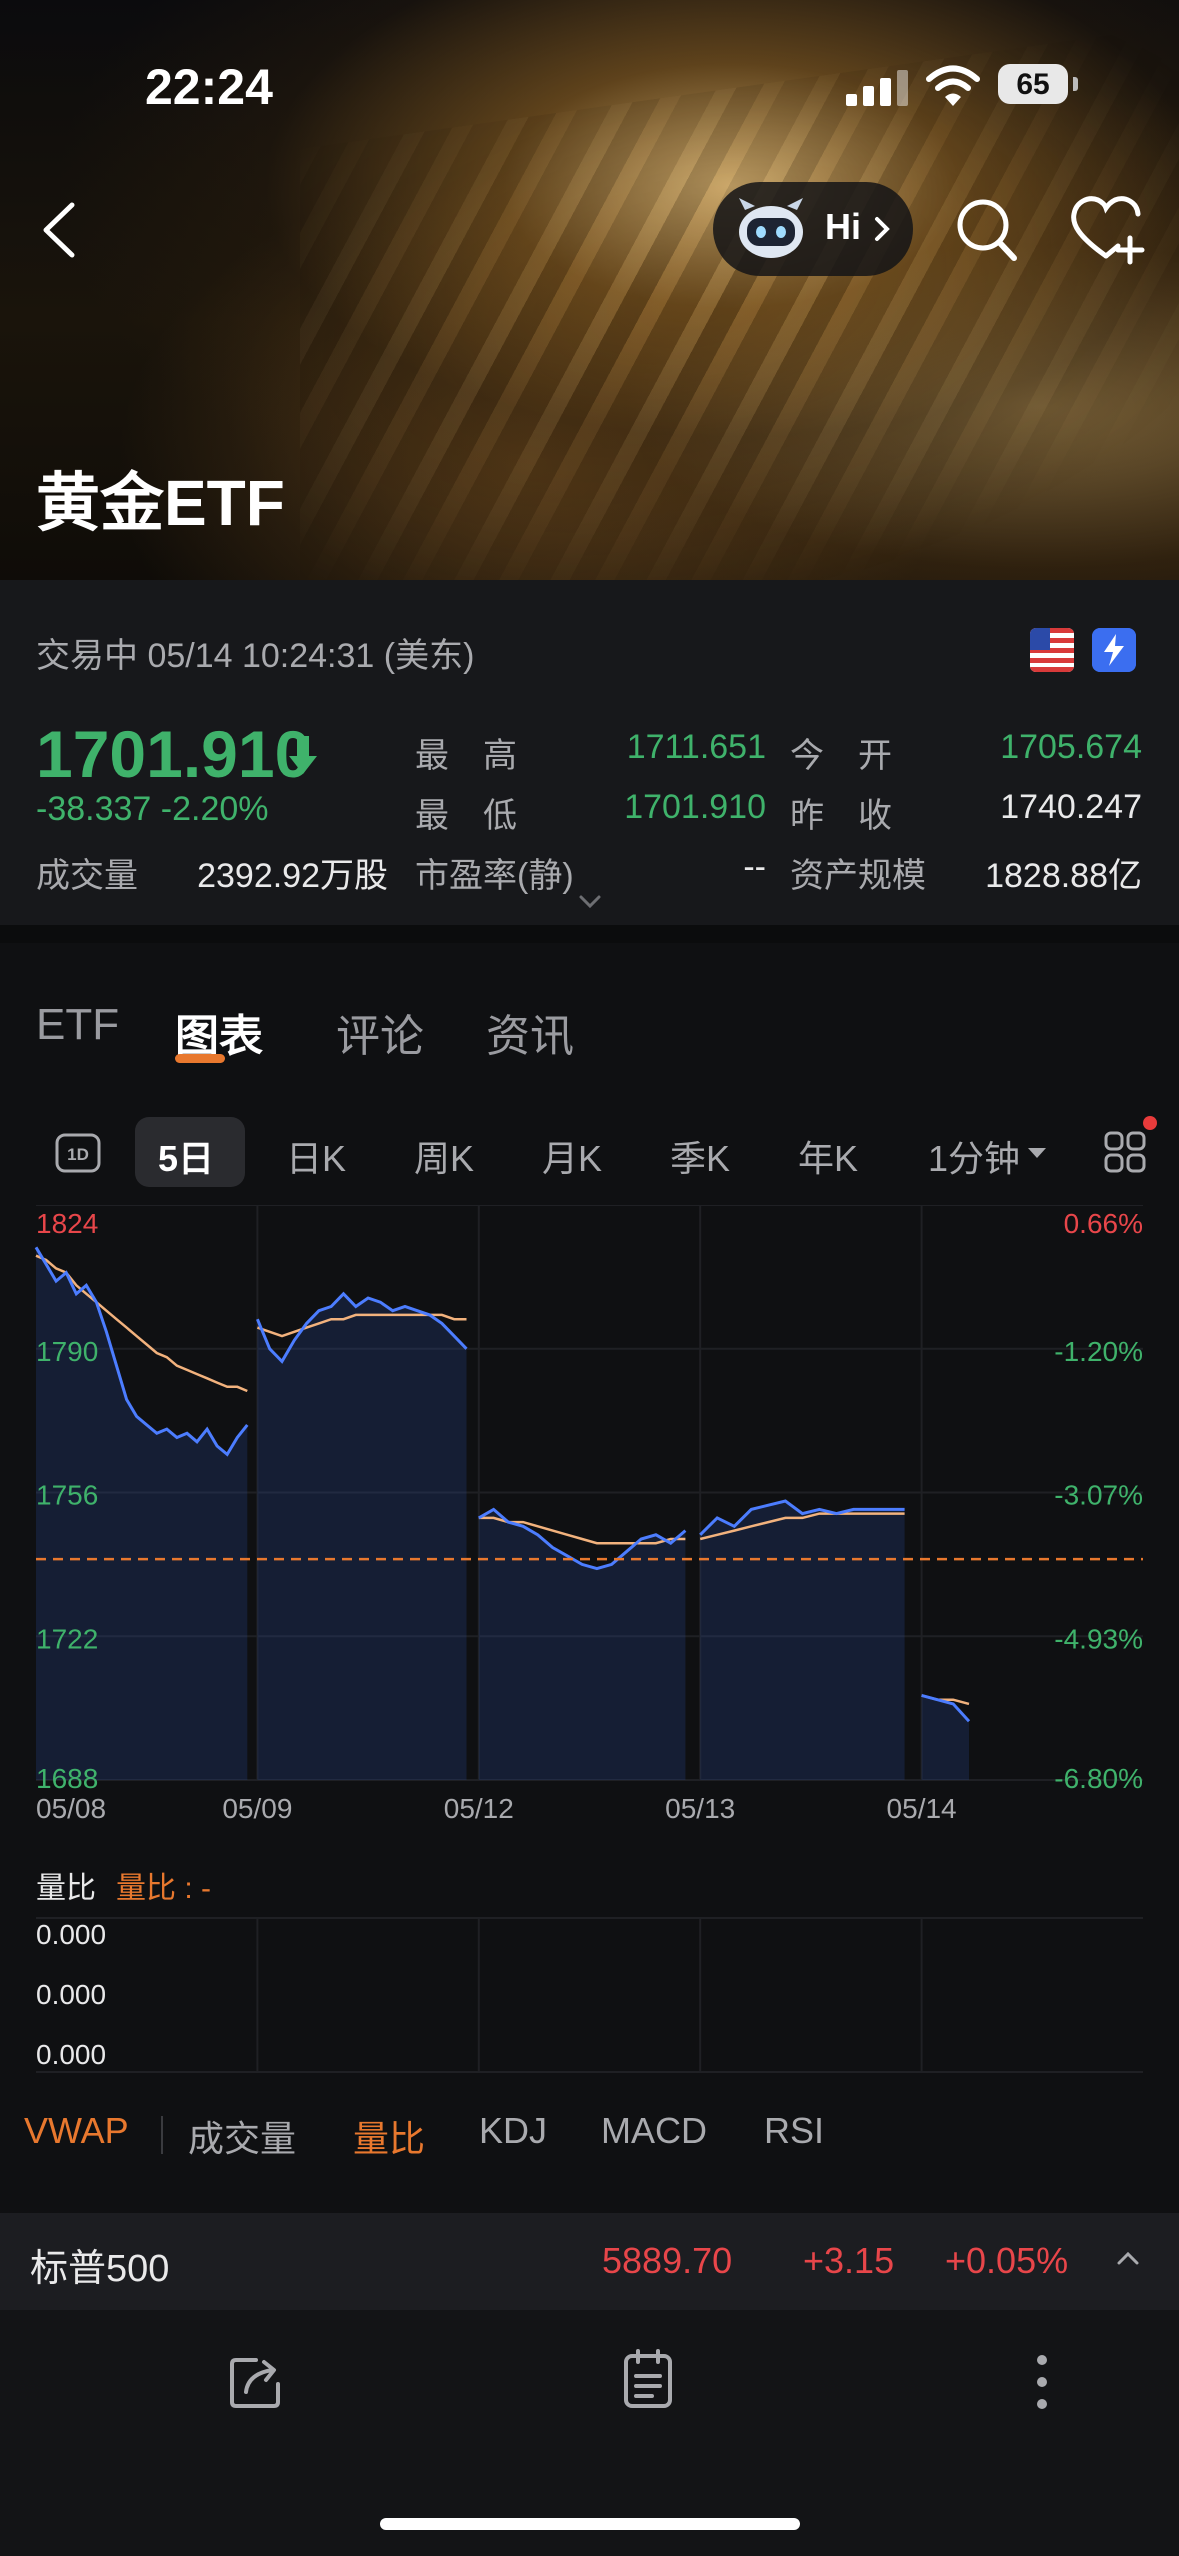 The height and width of the screenshot is (2556, 1179). I want to click on battery-icon: 65, so click(1038, 85).